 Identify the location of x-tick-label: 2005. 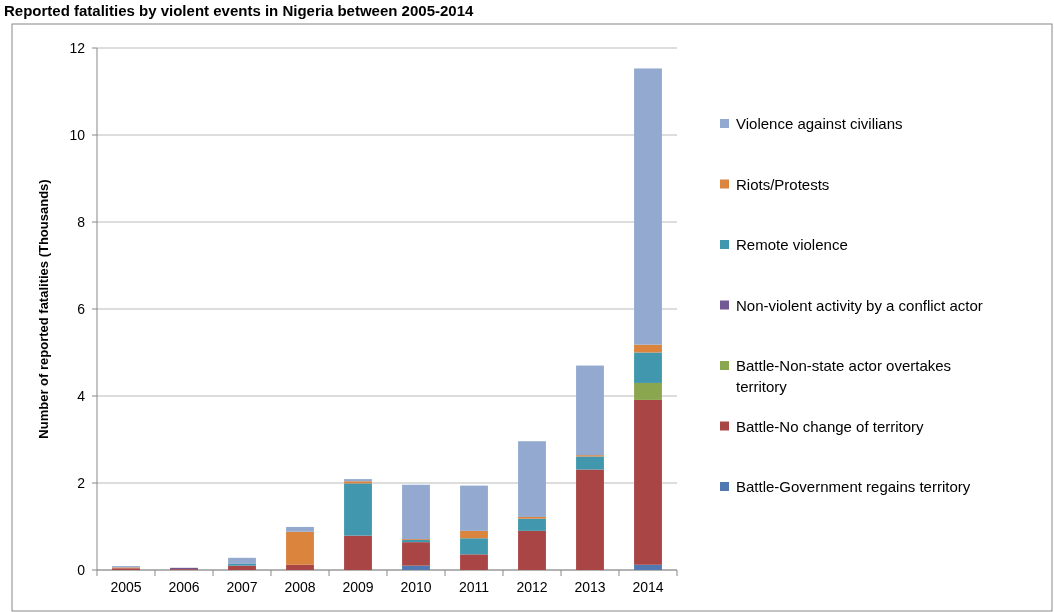
(126, 587).